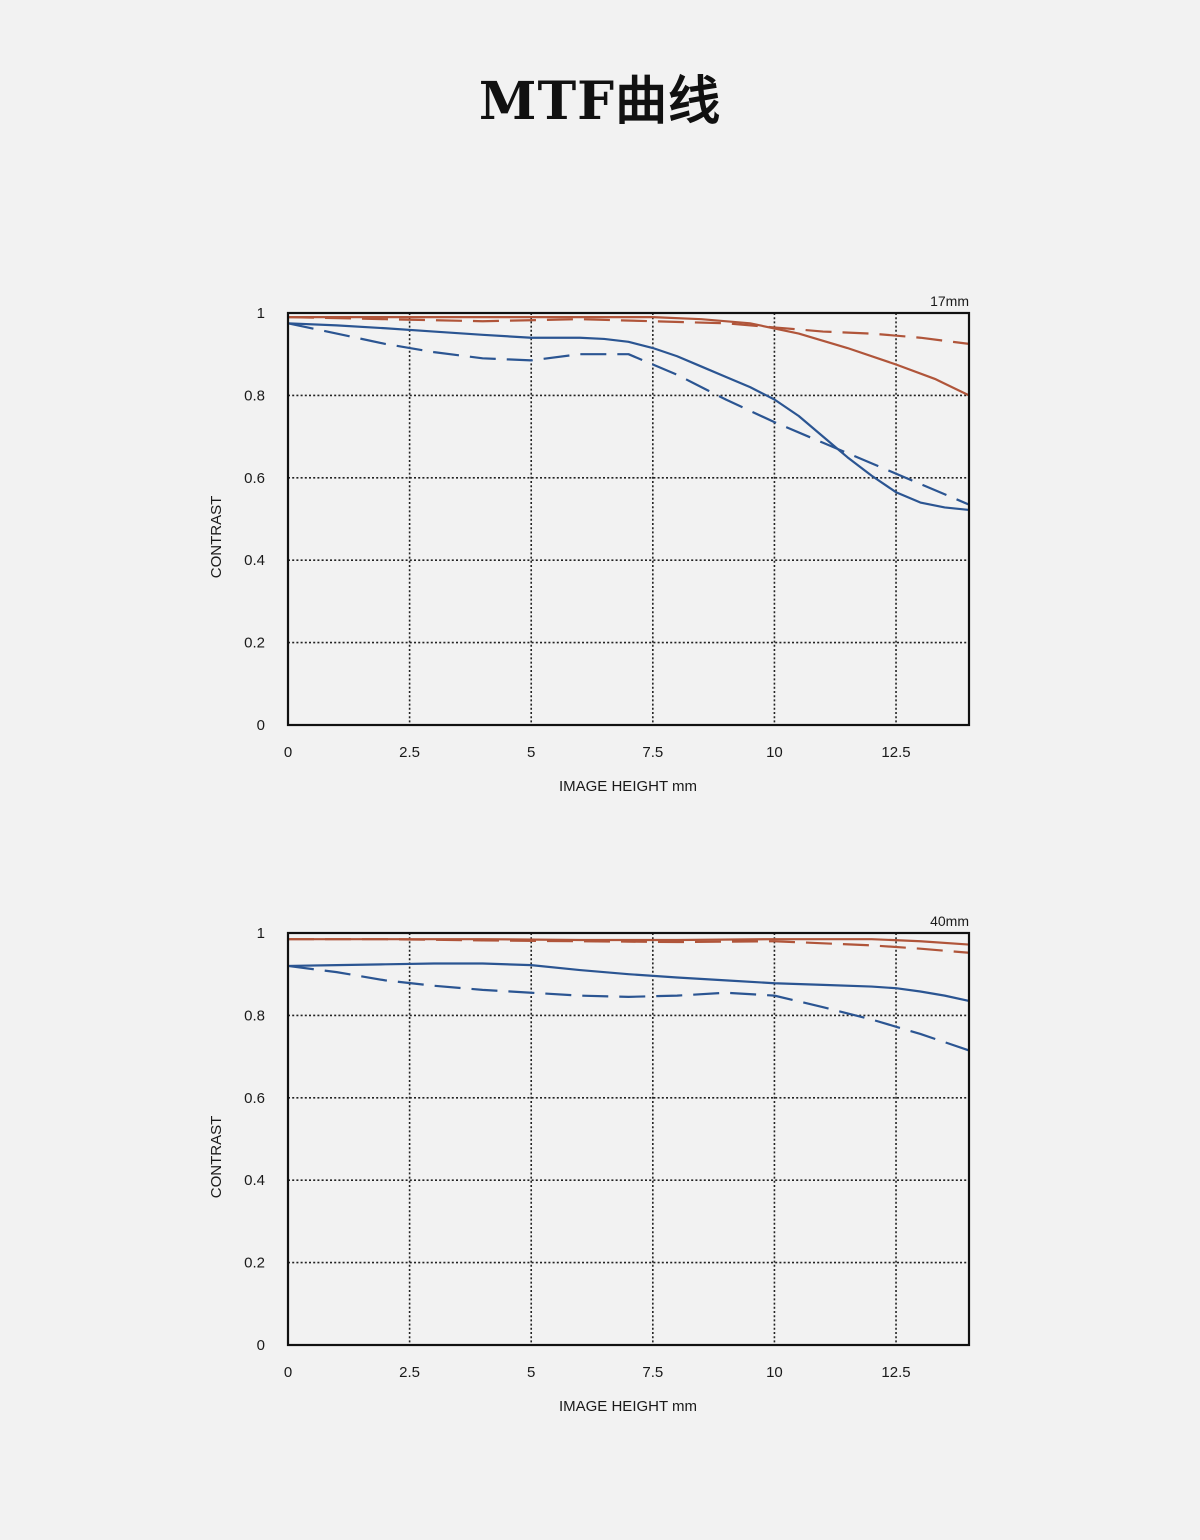 This screenshot has height=1540, width=1200. What do you see at coordinates (949, 921) in the screenshot?
I see `chart-title: 40mm` at bounding box center [949, 921].